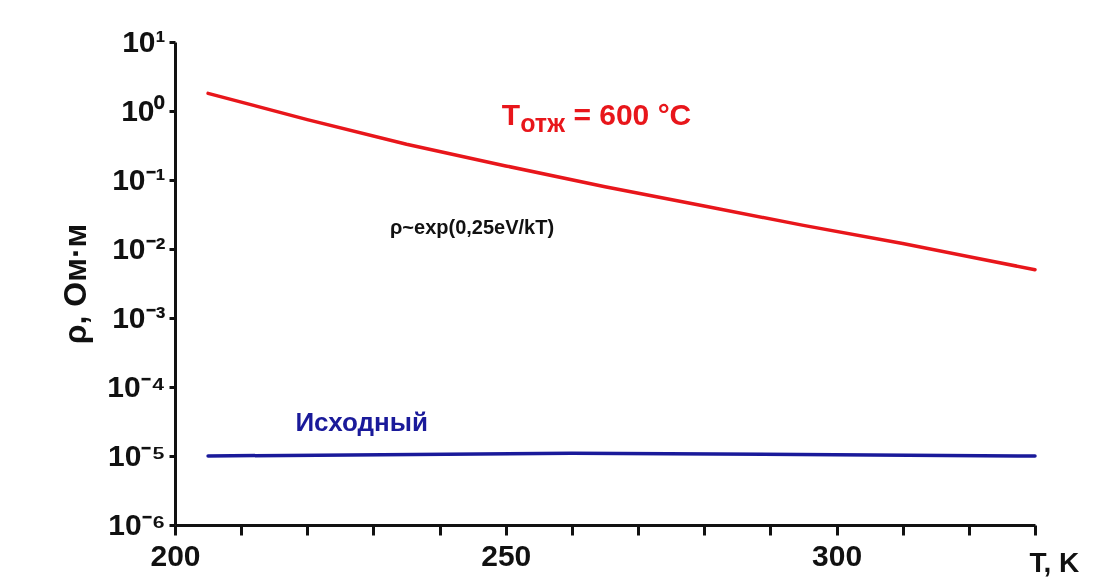 The width and height of the screenshot is (1094, 588). I want to click on x-axis-title: T, K, so click(1054, 562).